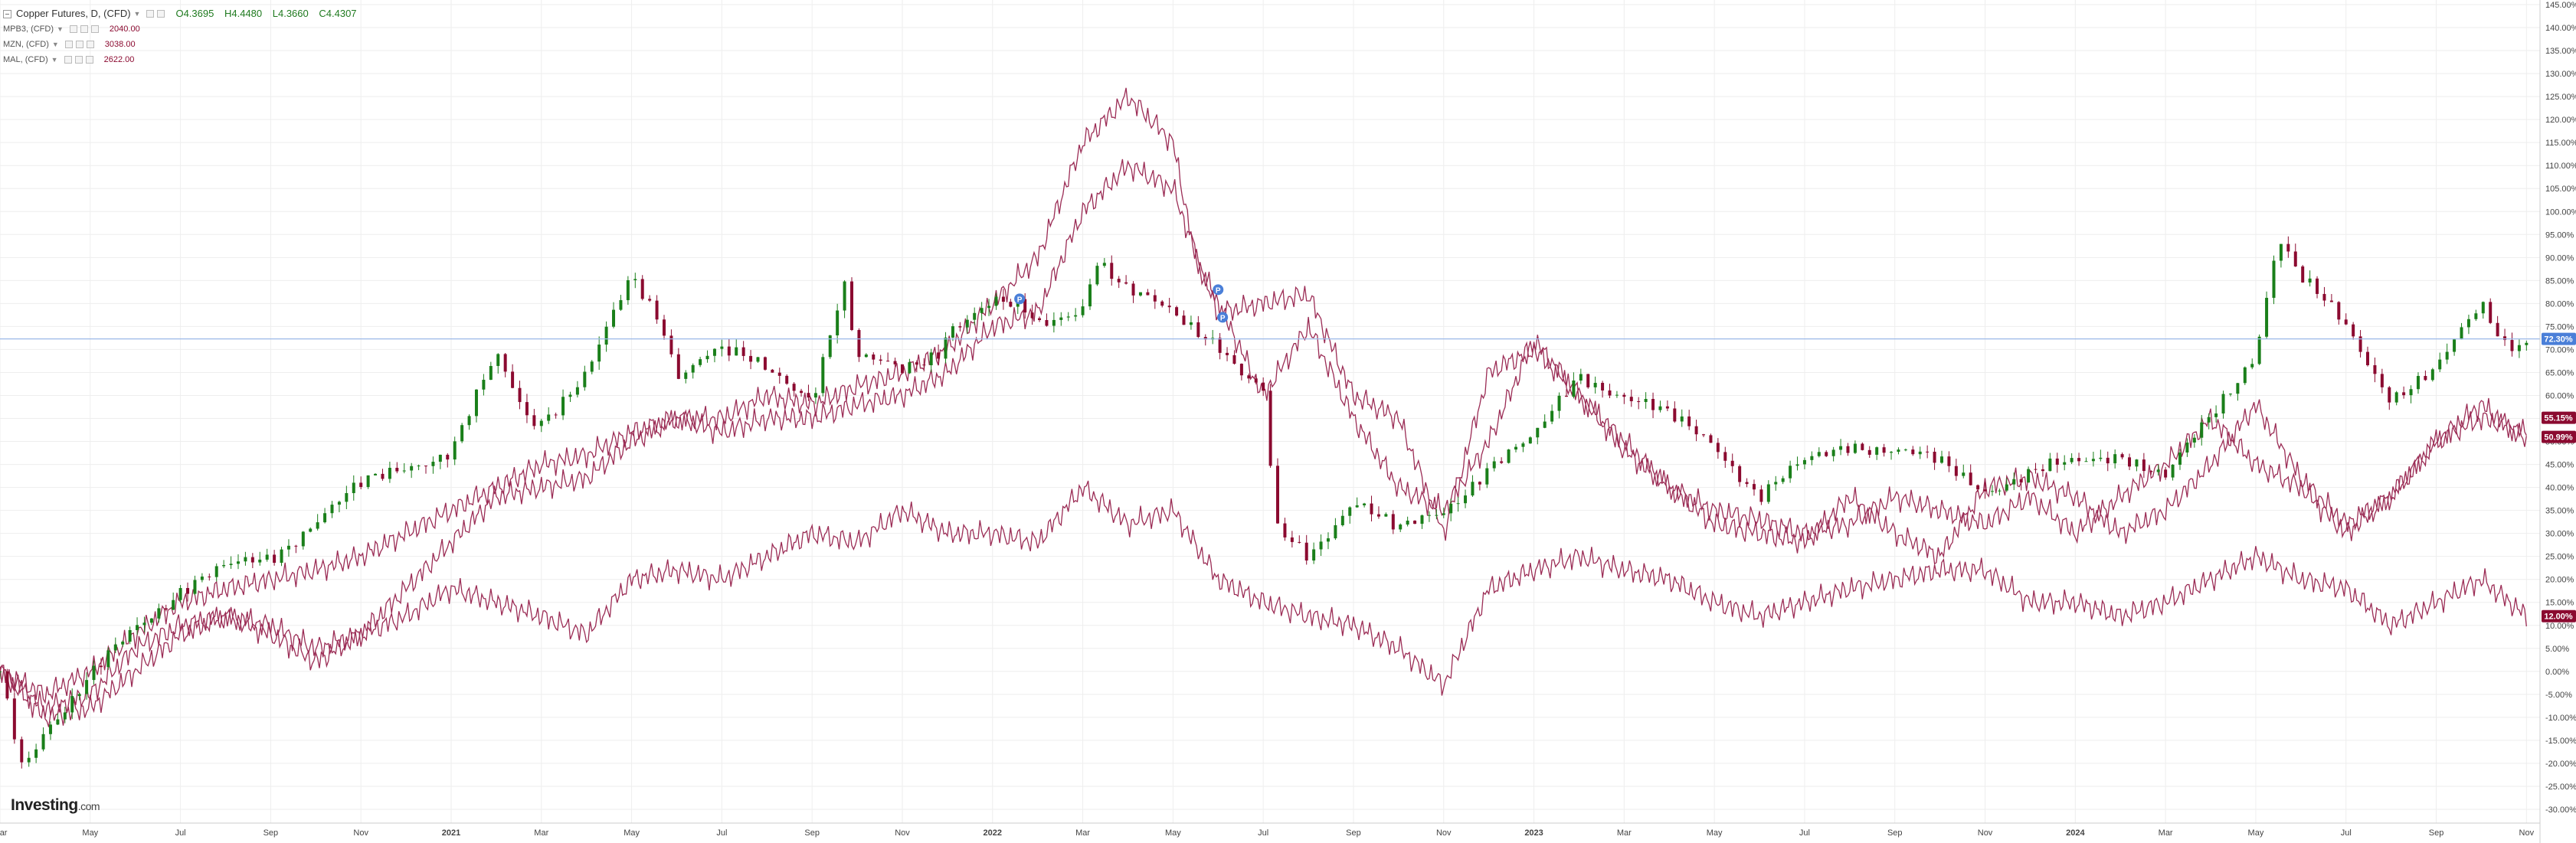 The image size is (2576, 843). Describe the element at coordinates (184, 44) in the screenshot. I see `legend-compare-mzn: MZN, (CFD) ▼ 3038.00` at that location.